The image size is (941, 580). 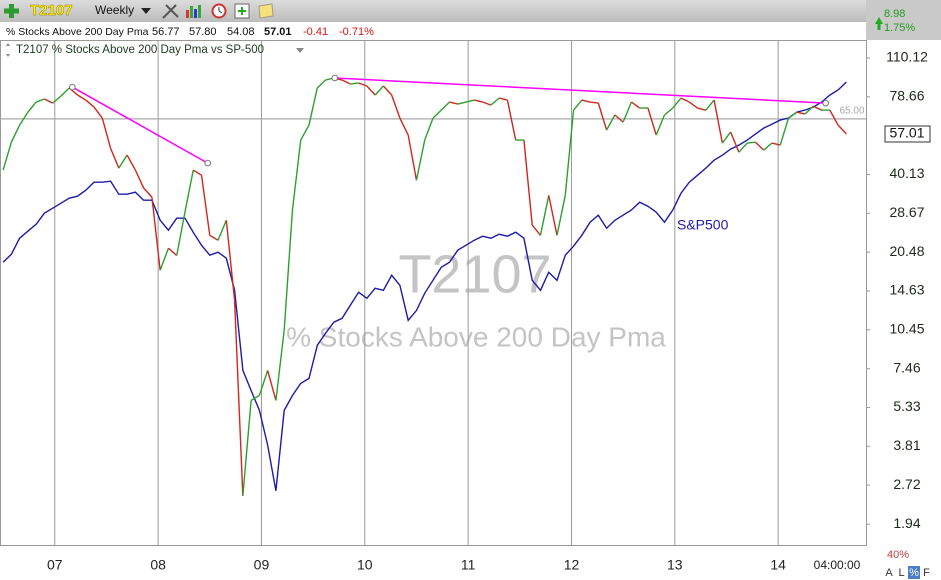 I want to click on y-tick-label: 10.45, so click(x=906, y=329).